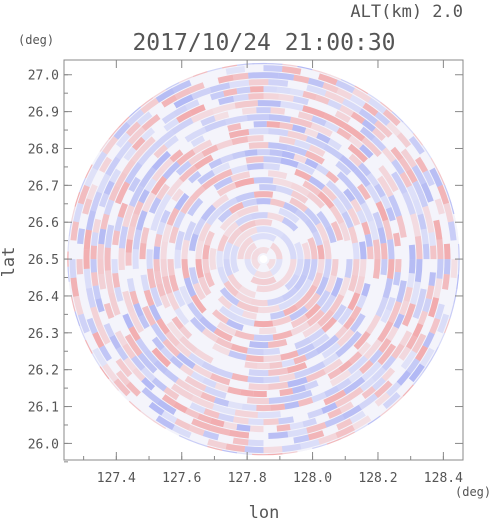 The image size is (491, 521). Describe the element at coordinates (43, 408) in the screenshot. I see `y-tick-label: 26.1` at that location.